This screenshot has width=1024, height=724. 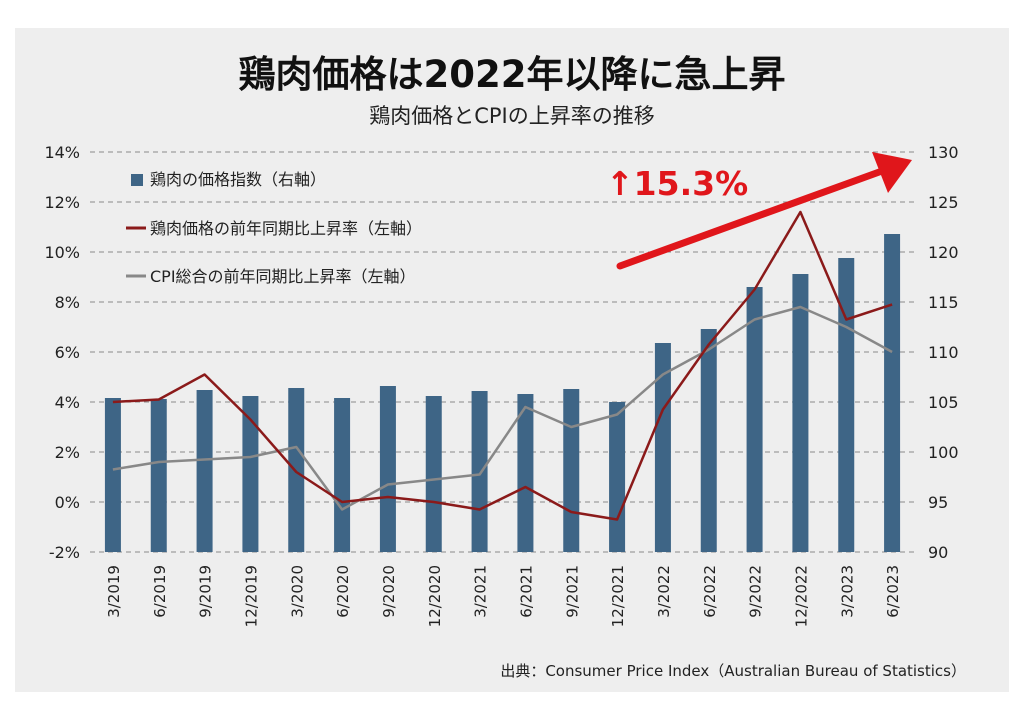 What do you see at coordinates (664, 591) in the screenshot?
I see `x-axis-tick-label: 3/2022` at bounding box center [664, 591].